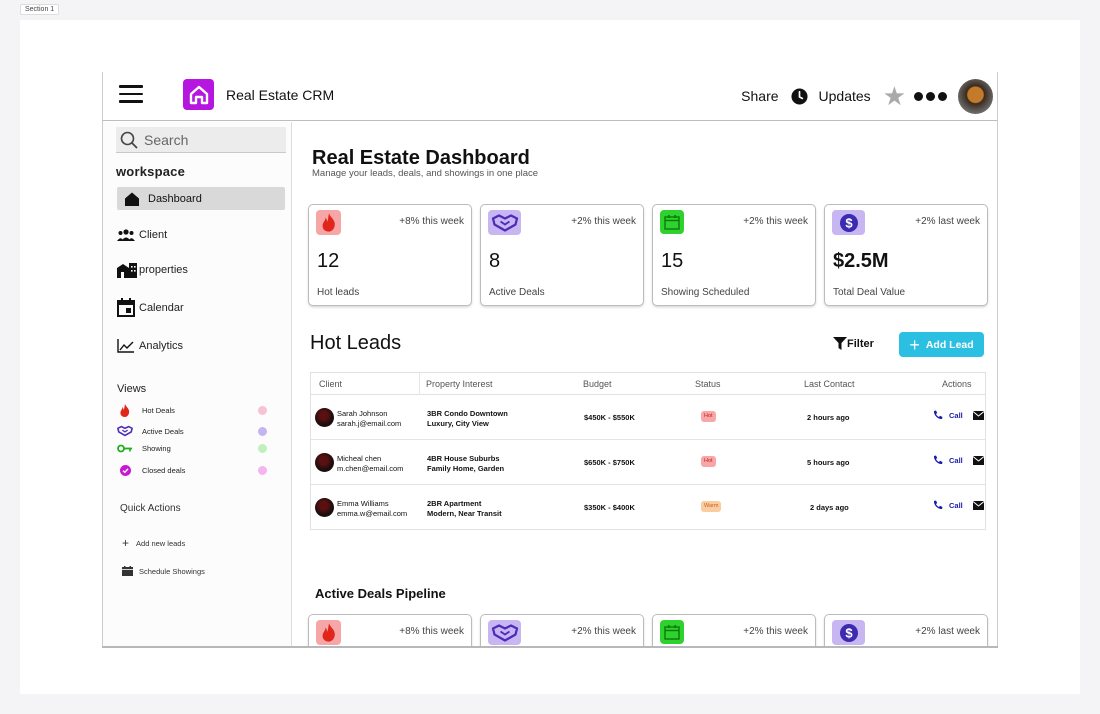 This screenshot has width=1100, height=714. What do you see at coordinates (760, 96) in the screenshot?
I see `share-button: Share` at bounding box center [760, 96].